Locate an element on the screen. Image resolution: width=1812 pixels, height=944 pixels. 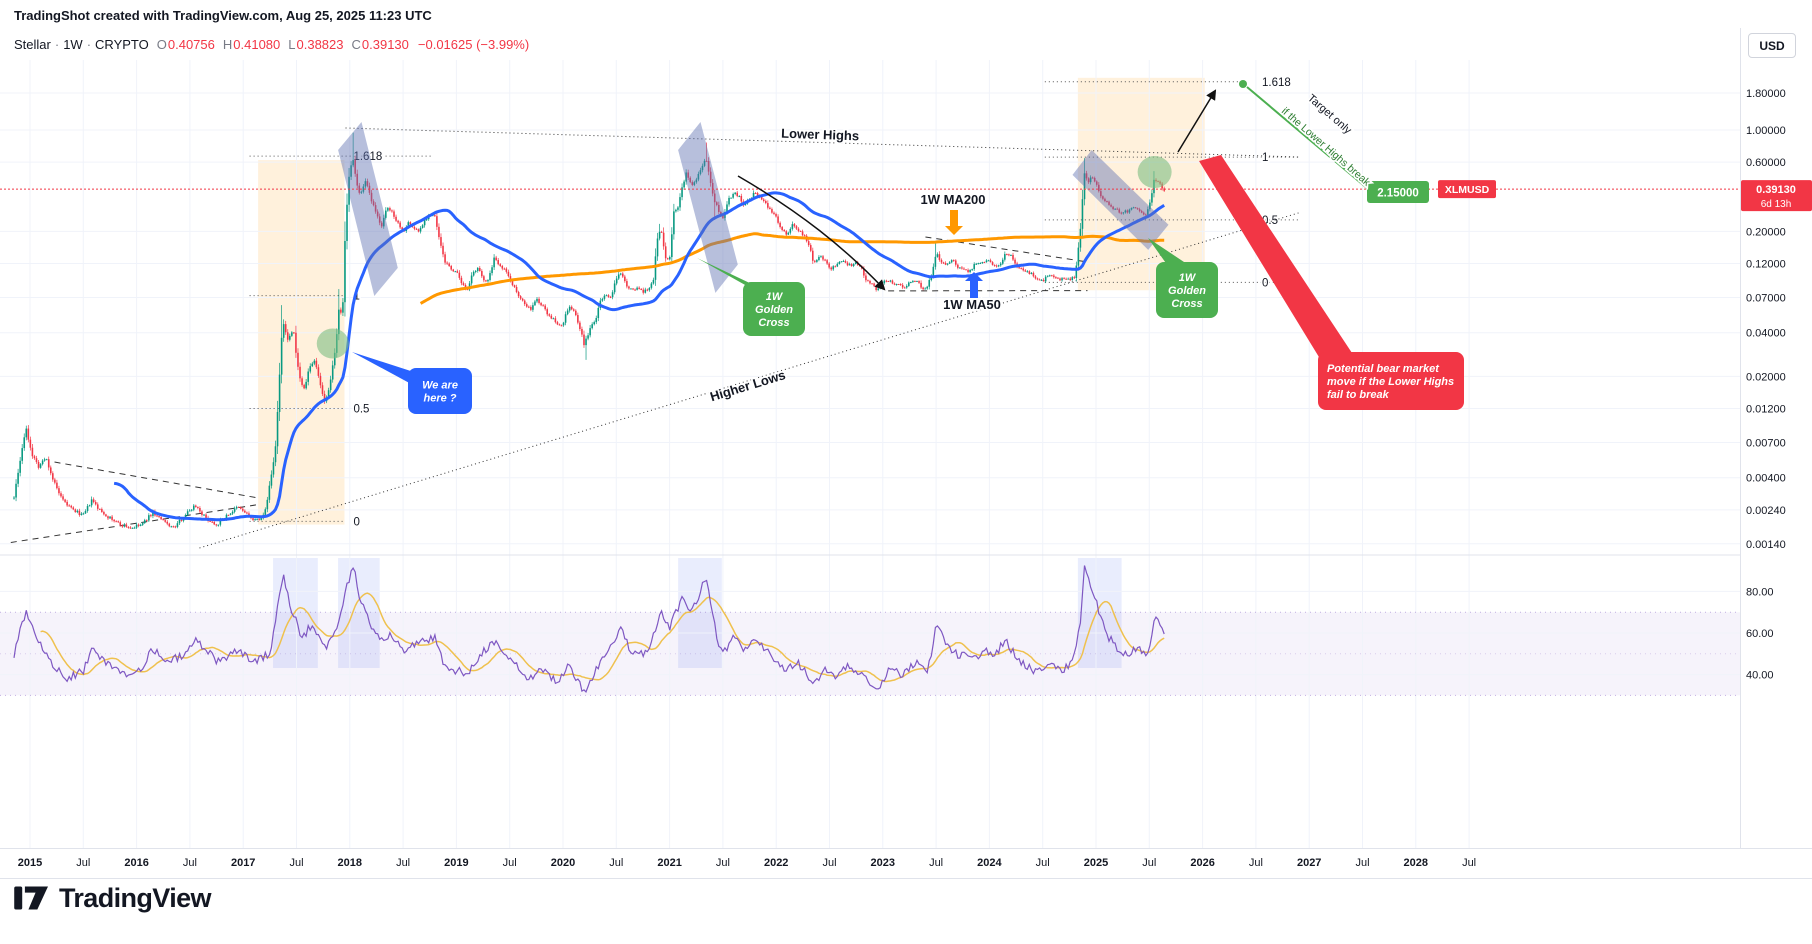
svg-text: Cross is located at coordinates (1186, 304).